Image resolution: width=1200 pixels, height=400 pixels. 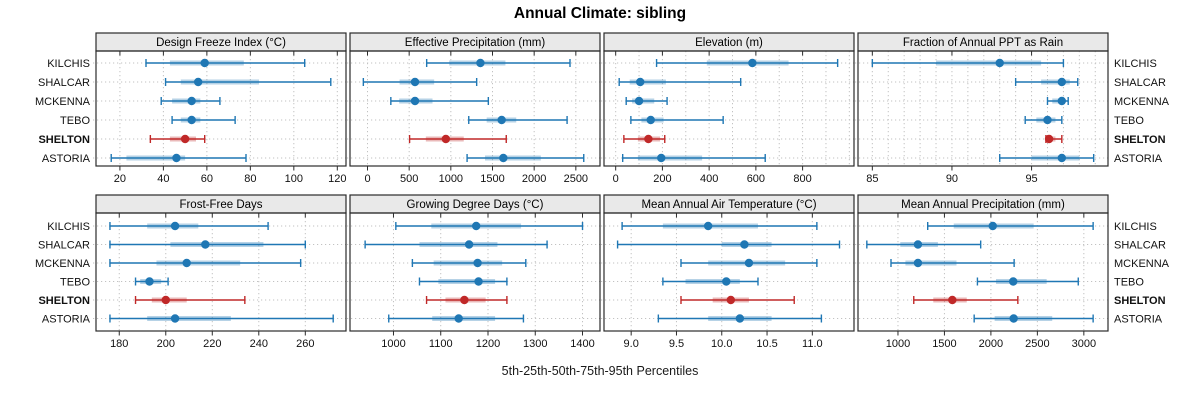 I want to click on axis-tick-label: 500, so click(x=409, y=179).